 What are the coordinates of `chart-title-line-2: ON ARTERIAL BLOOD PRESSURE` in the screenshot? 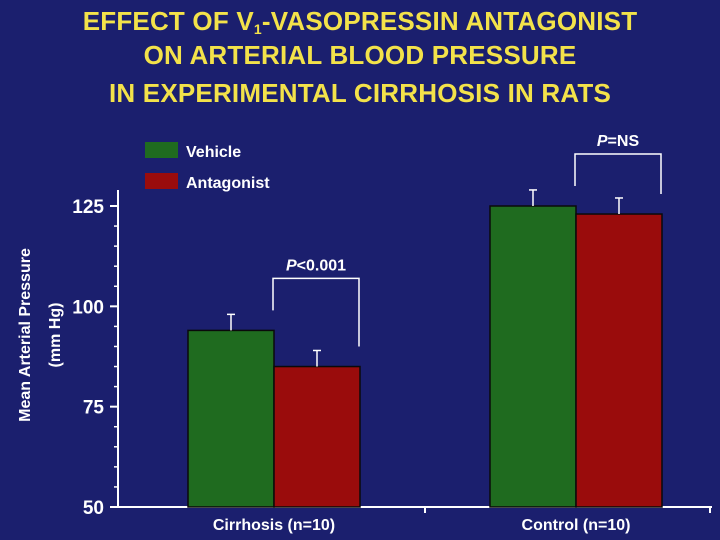 It's located at (360, 55).